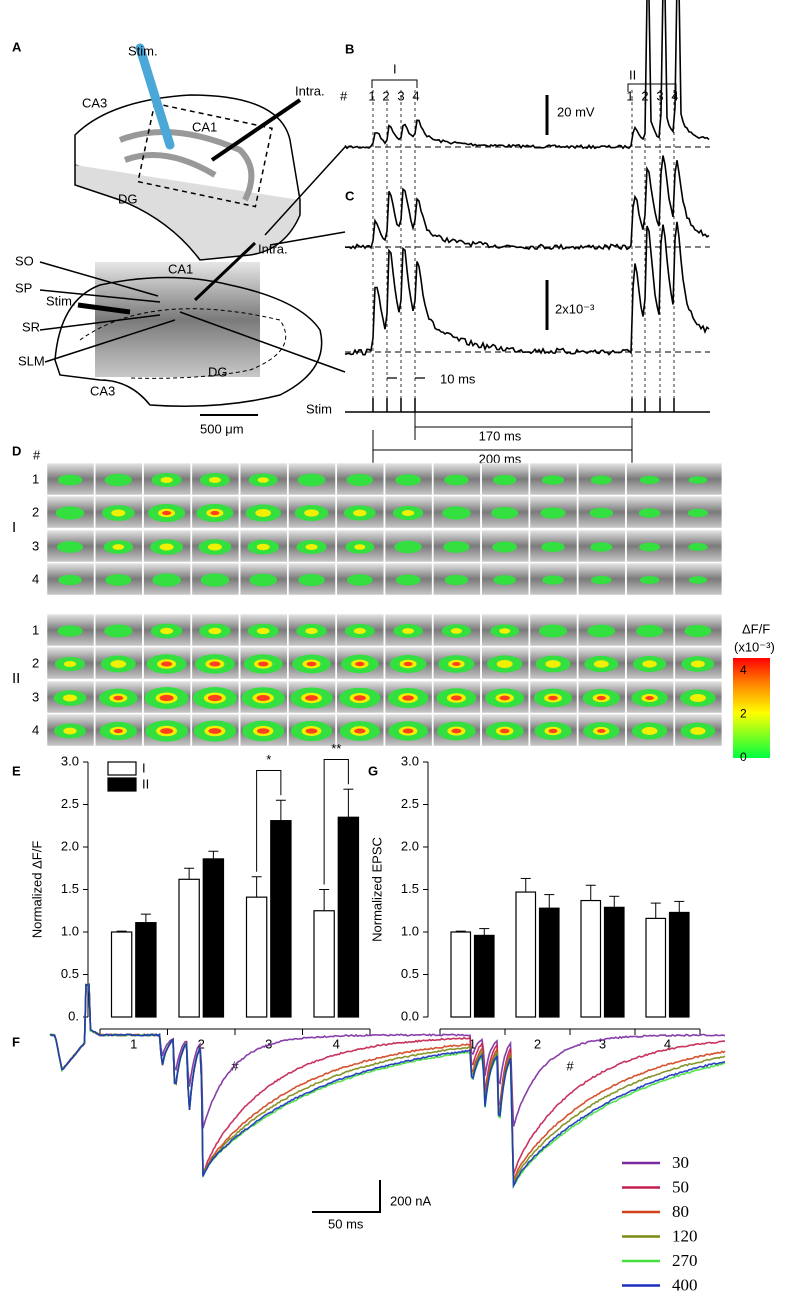 The height and width of the screenshot is (1300, 785). What do you see at coordinates (743, 714) in the screenshot?
I see `colorbar-tick-label: 2` at bounding box center [743, 714].